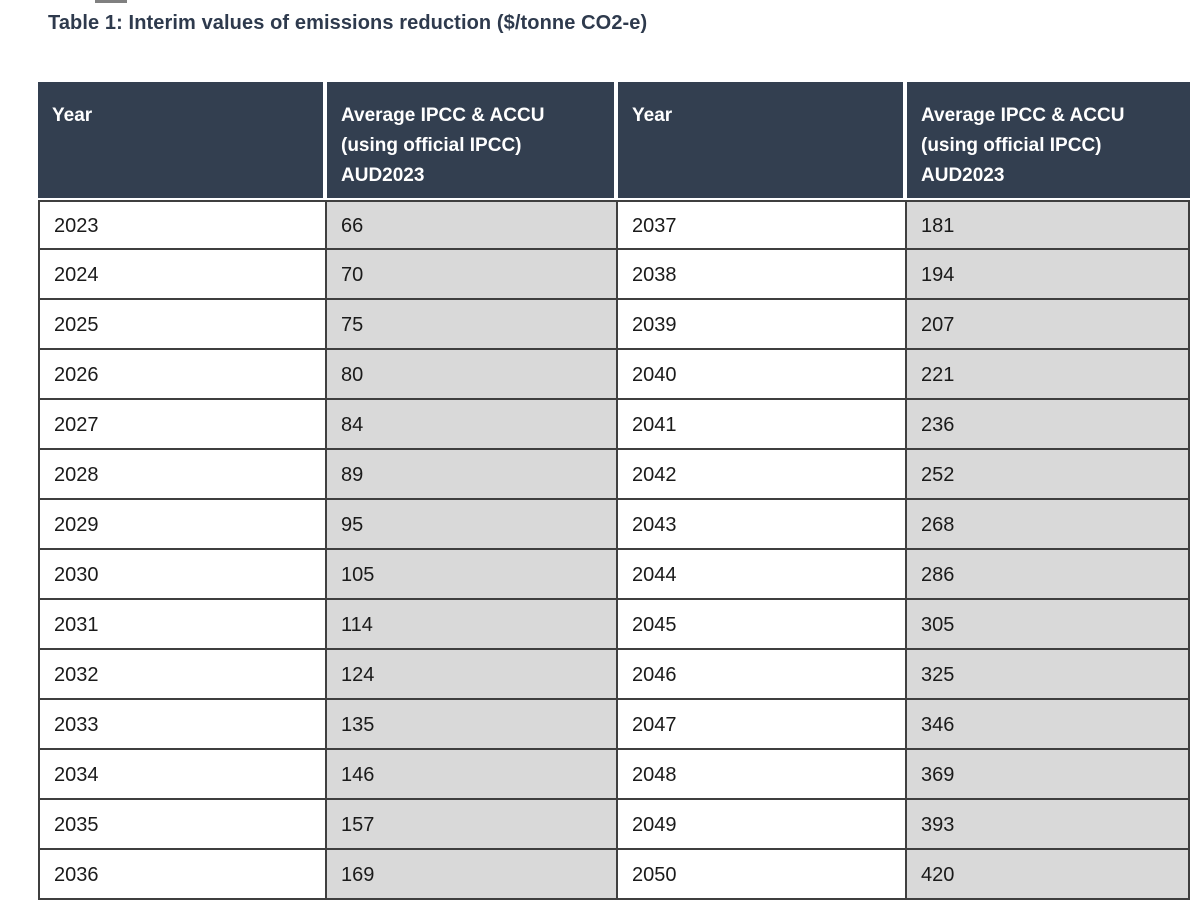  What do you see at coordinates (1048, 625) in the screenshot?
I see `value-cell: 305` at bounding box center [1048, 625].